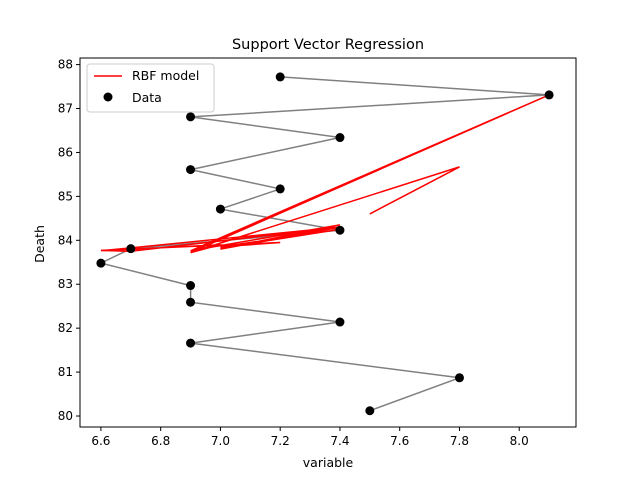 The height and width of the screenshot is (480, 640). What do you see at coordinates (160, 441) in the screenshot?
I see `x-tick-label: 6.8` at bounding box center [160, 441].